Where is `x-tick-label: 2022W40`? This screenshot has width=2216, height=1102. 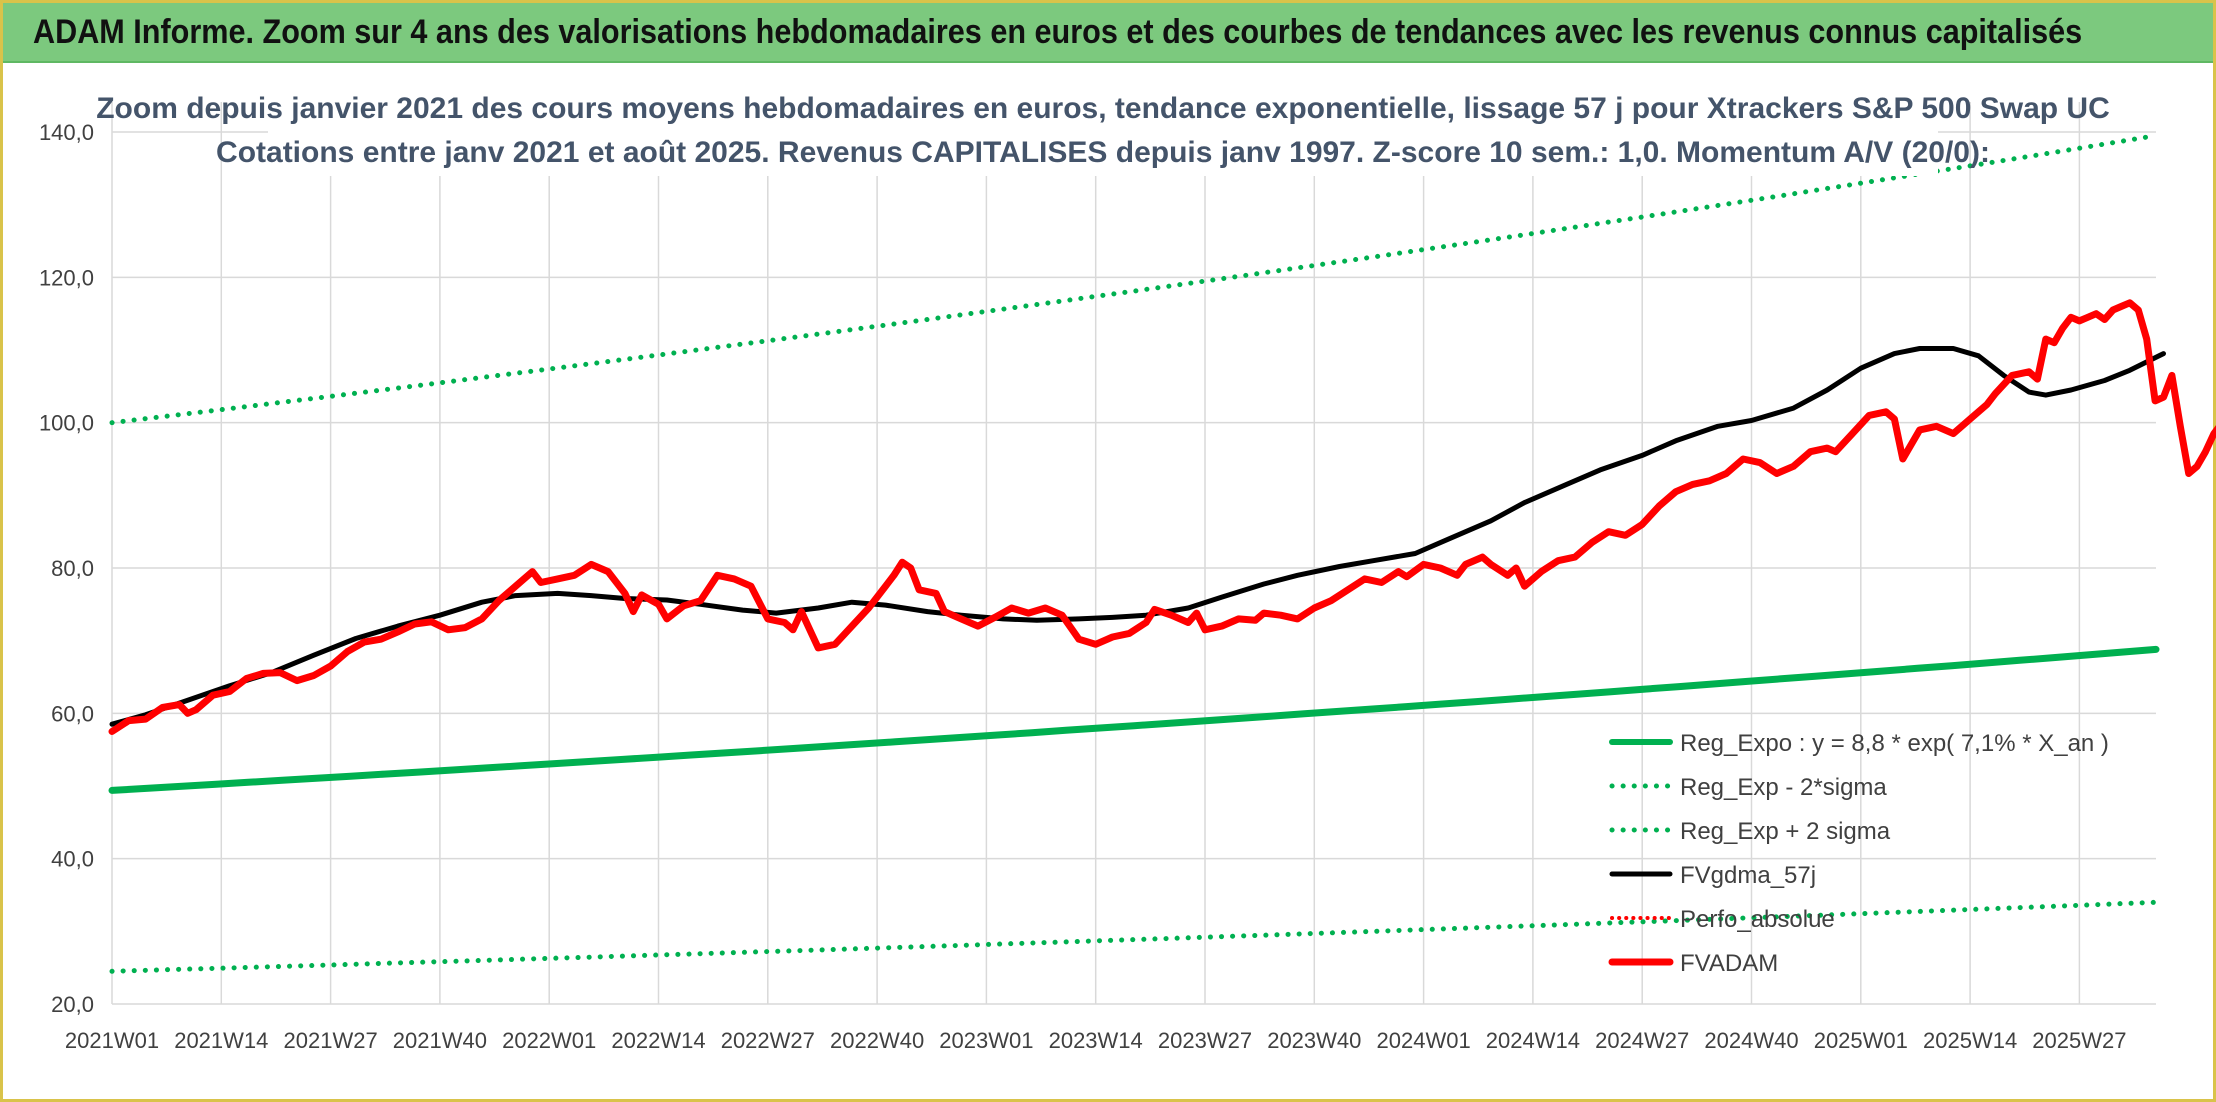
x-tick-label: 2022W40 is located at coordinates (877, 1040).